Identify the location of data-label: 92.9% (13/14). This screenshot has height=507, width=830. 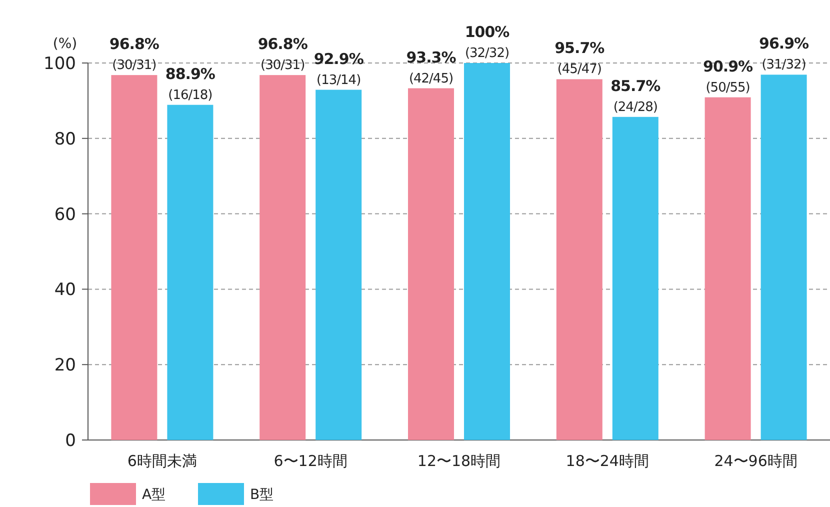
(339, 69).